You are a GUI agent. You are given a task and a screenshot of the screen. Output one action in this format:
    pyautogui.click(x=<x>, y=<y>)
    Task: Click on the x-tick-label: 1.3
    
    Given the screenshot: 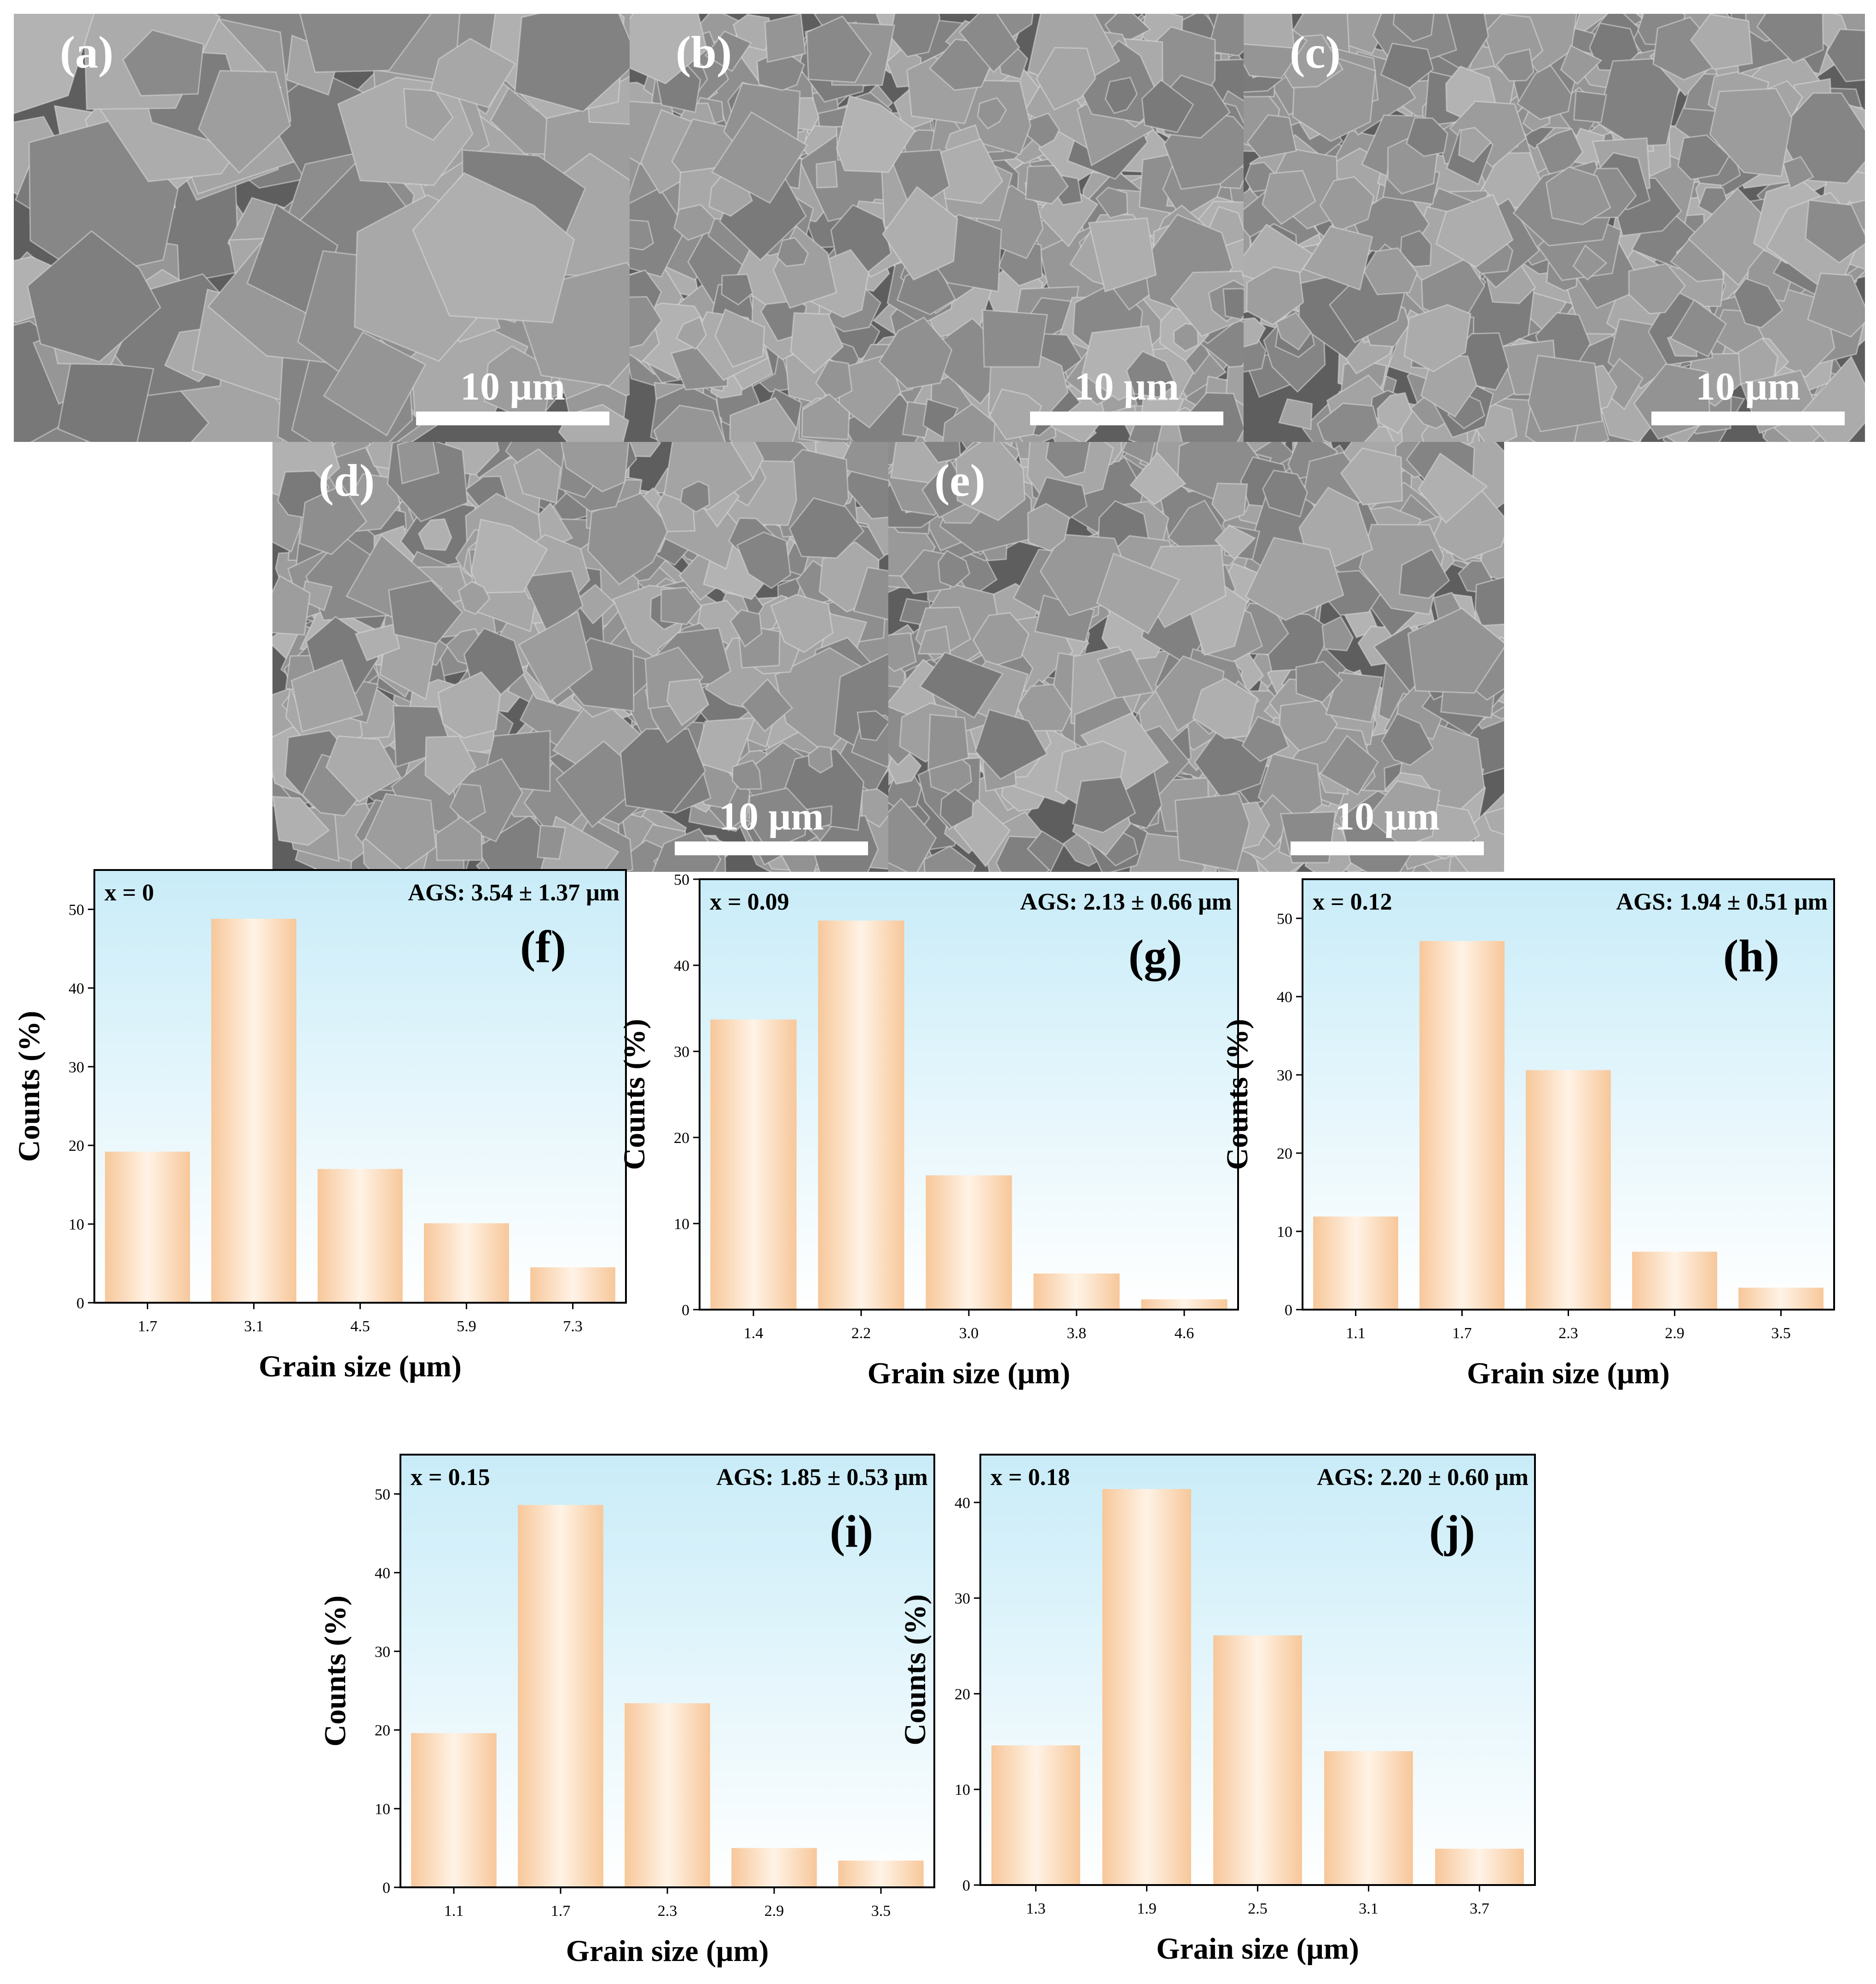 What is the action you would take?
    pyautogui.click(x=1036, y=1908)
    